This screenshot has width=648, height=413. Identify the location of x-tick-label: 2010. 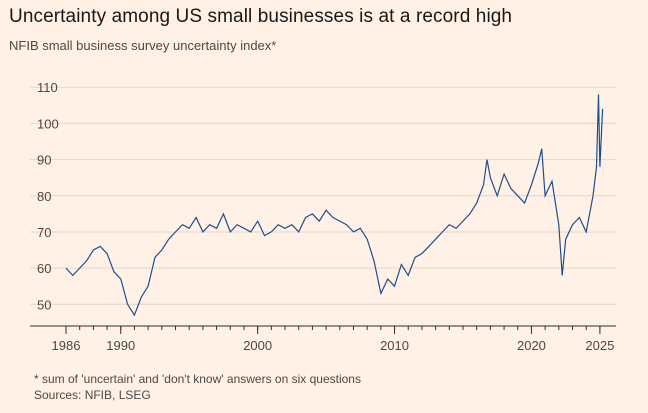
(394, 345).